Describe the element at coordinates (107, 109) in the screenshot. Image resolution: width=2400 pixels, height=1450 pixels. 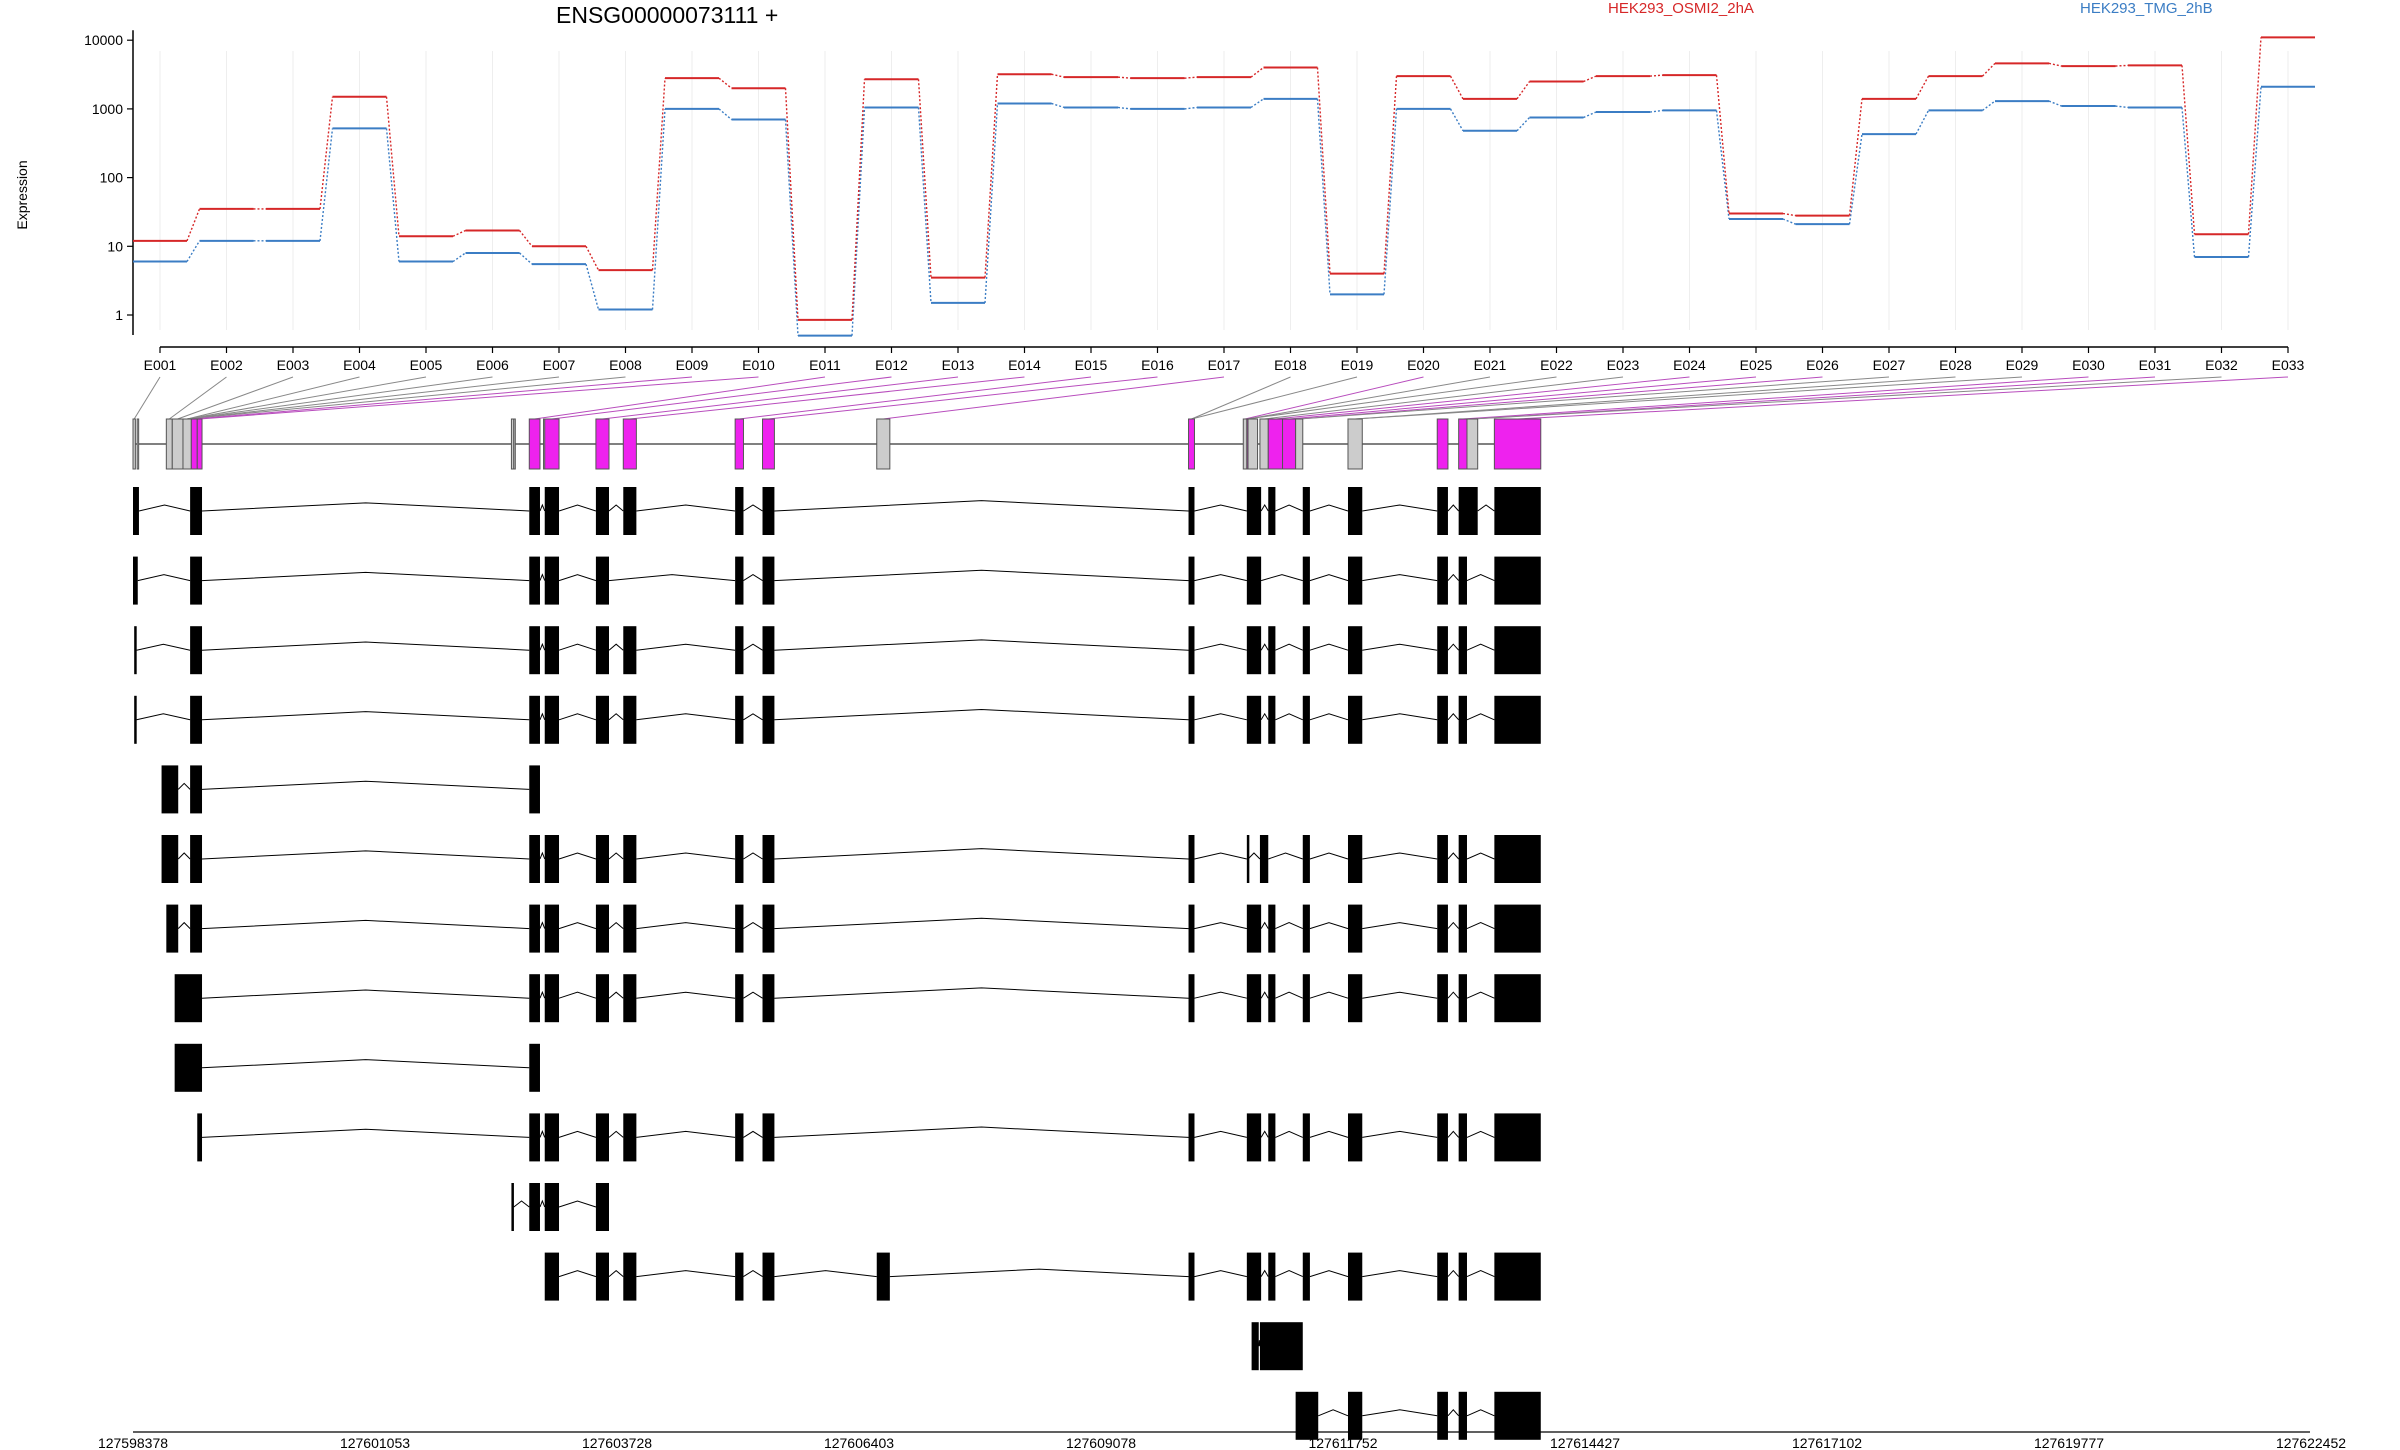
I see `y-tick-label: 1000` at that location.